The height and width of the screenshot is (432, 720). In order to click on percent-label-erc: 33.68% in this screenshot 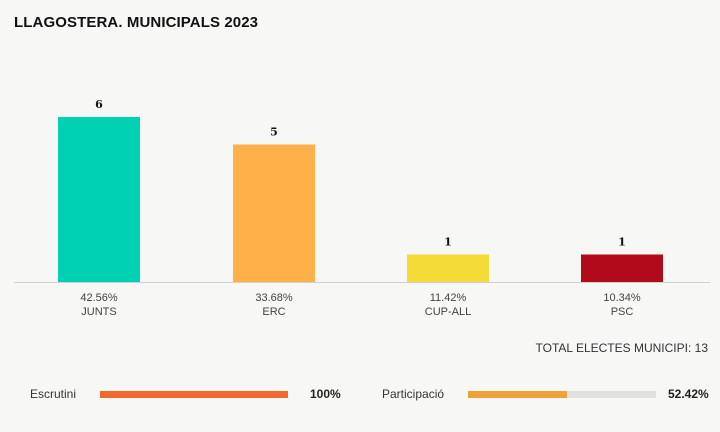, I will do `click(274, 298)`.